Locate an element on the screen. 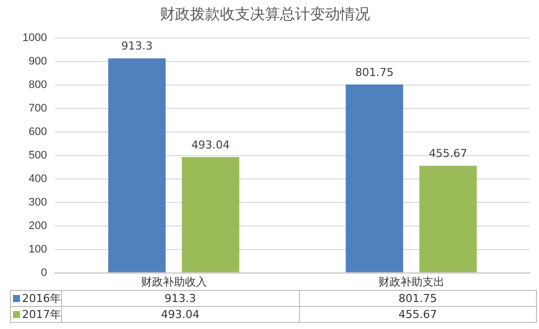 The image size is (539, 329). y-tick-label: 100 is located at coordinates (37, 249).